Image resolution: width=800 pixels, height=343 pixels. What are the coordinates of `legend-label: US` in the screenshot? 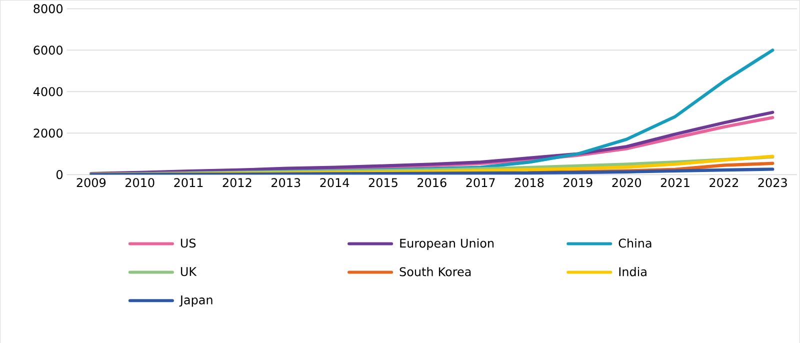 It's located at (188, 243).